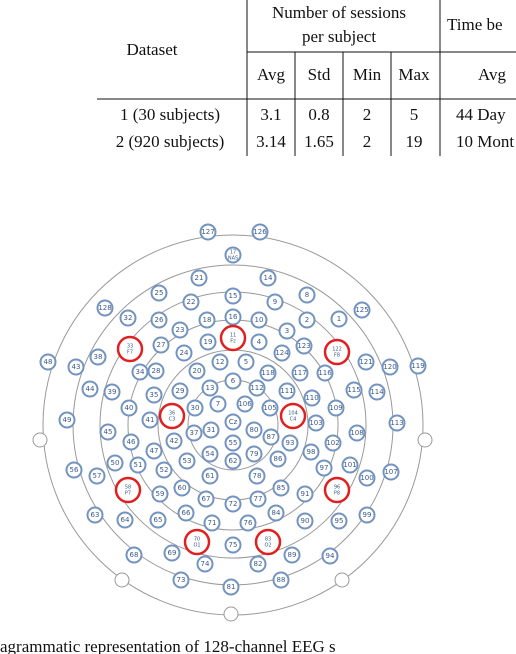 This screenshot has height=654, width=516. I want to click on electrode-number: 18, so click(207, 320).